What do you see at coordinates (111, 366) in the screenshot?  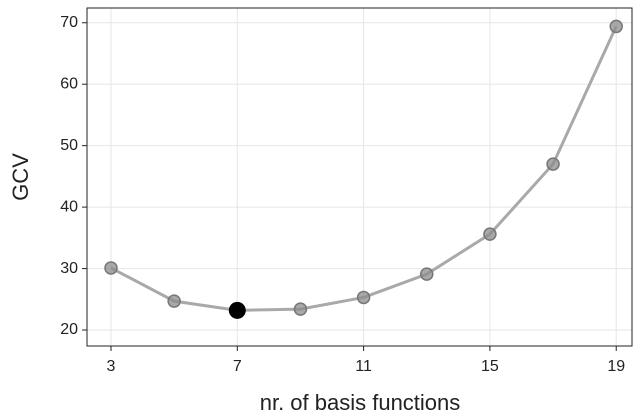 I see `x-tick-label: 3` at bounding box center [111, 366].